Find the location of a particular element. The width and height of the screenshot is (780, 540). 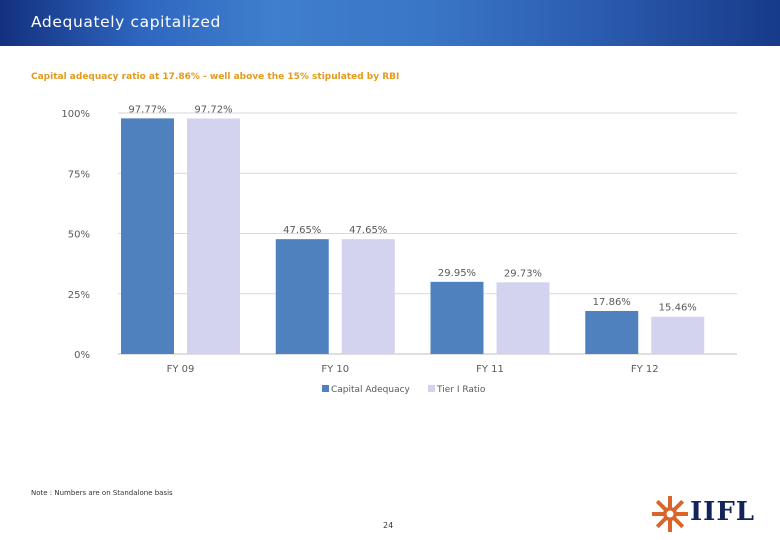

y-tick-label: 75% is located at coordinates (79, 174).